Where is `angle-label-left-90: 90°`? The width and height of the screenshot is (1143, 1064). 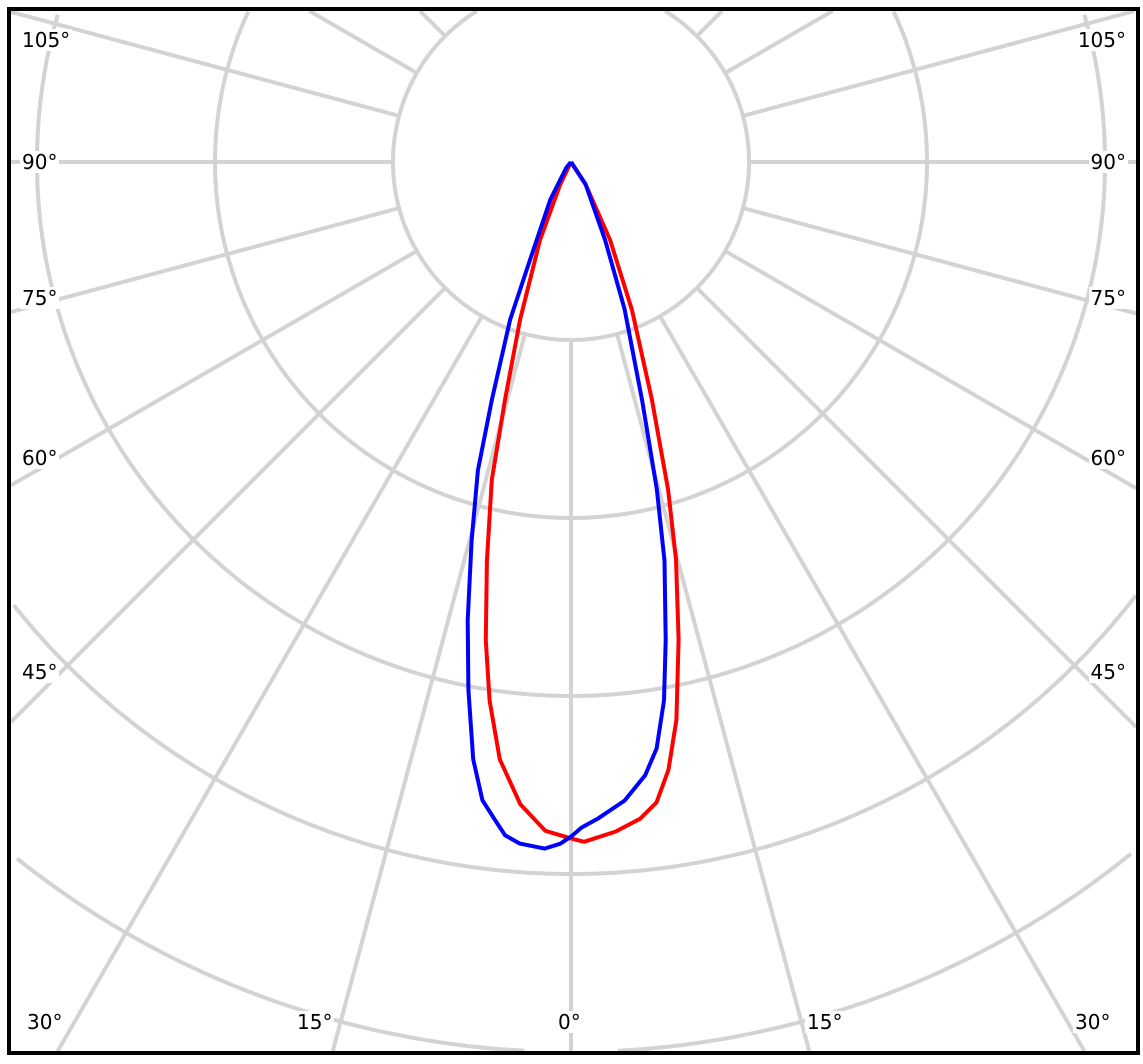 angle-label-left-90: 90° is located at coordinates (40, 162).